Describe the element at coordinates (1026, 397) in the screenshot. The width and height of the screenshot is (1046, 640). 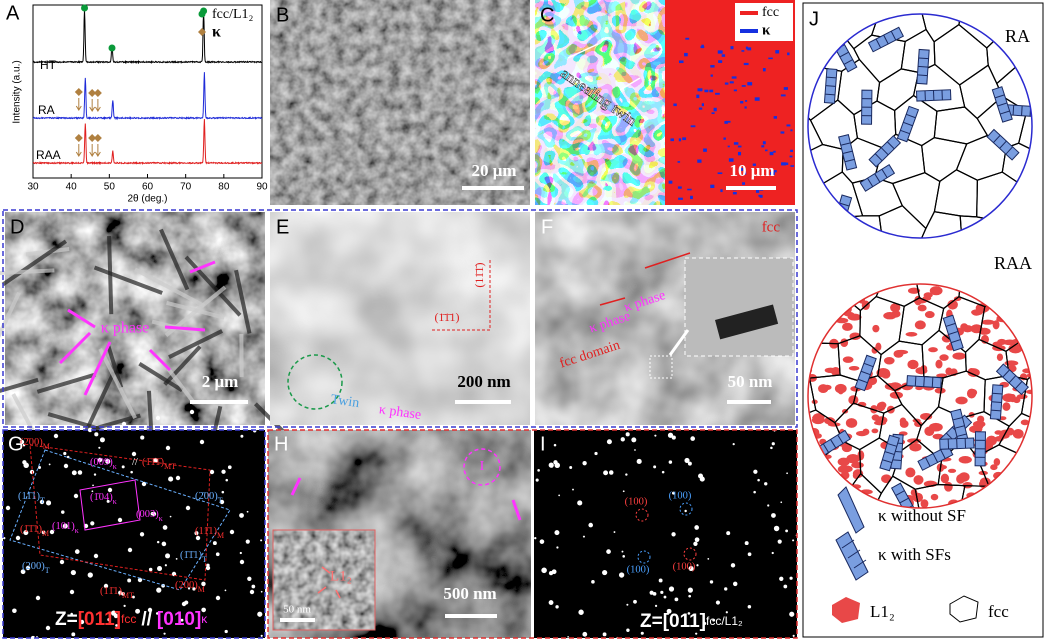
I see `grain` at that location.